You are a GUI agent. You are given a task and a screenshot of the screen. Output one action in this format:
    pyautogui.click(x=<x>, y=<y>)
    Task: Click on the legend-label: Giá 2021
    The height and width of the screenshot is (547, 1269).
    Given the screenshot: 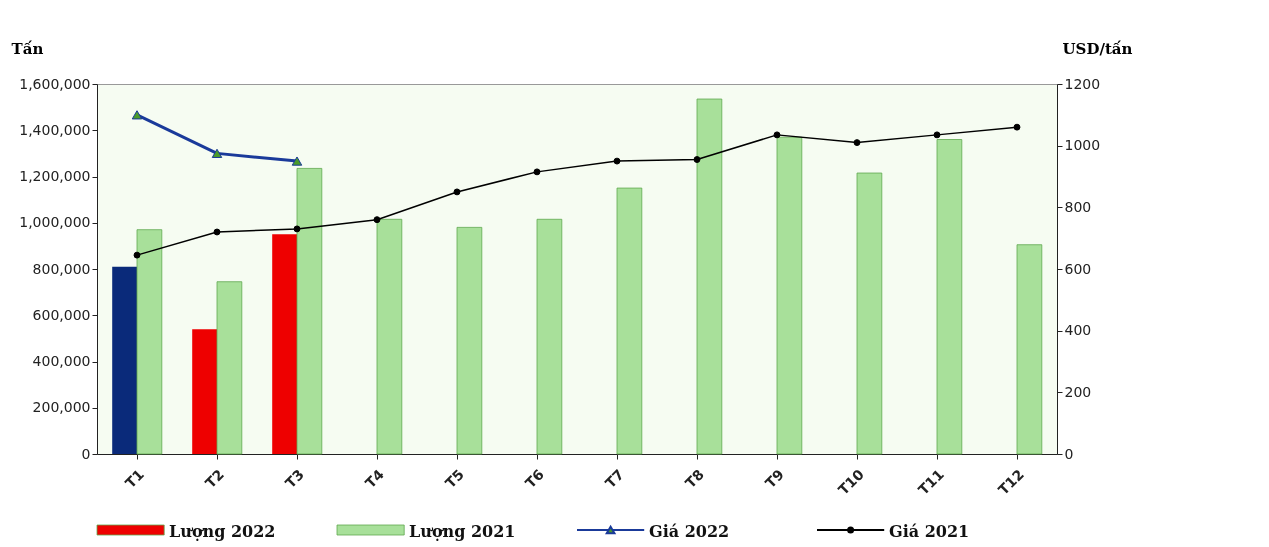 What is the action you would take?
    pyautogui.click(x=929, y=531)
    